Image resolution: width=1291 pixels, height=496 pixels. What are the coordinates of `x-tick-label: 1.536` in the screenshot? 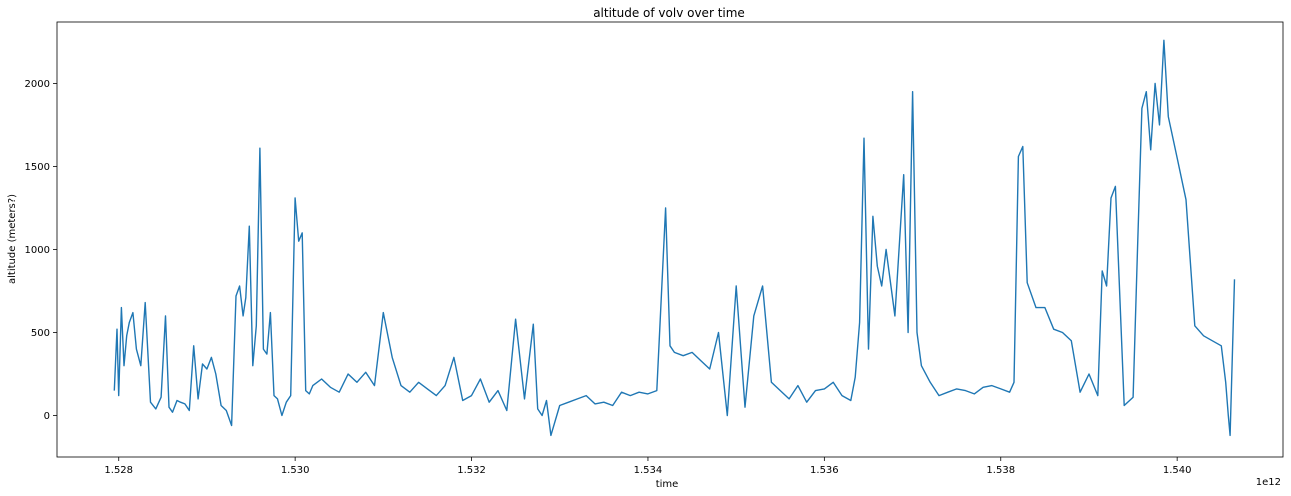 It's located at (824, 470).